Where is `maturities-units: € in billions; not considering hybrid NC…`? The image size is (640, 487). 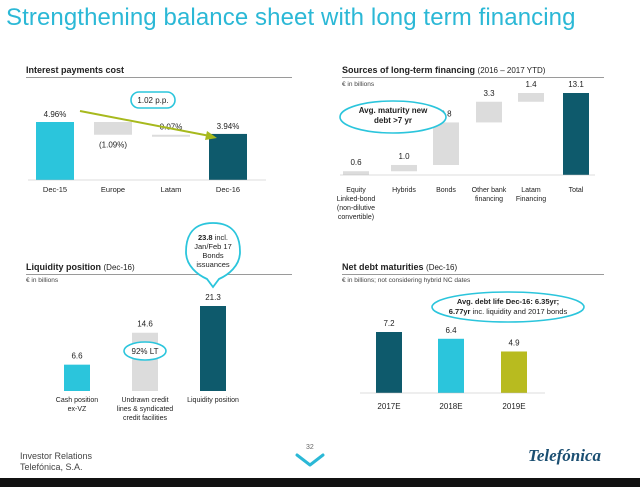
maturities-units: € in billions; not considering hybrid NC… is located at coordinates (406, 280).